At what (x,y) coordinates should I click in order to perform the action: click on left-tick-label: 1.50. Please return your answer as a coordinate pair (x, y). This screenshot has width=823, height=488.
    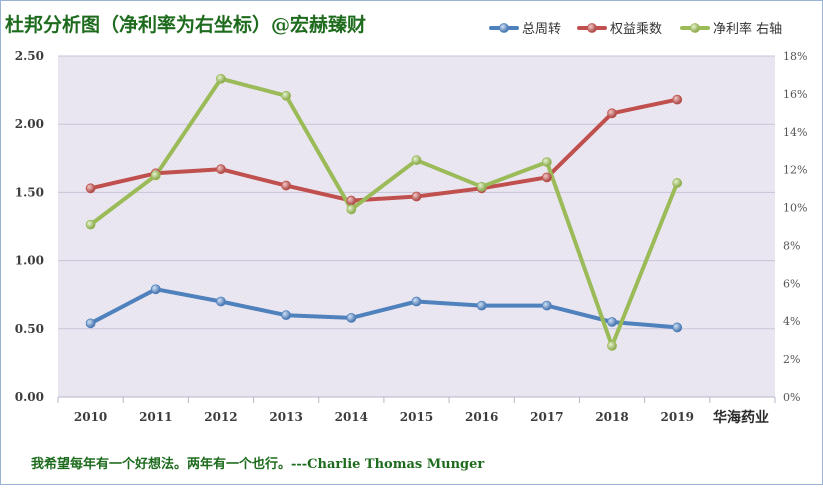
    Looking at the image, I should click on (29, 192).